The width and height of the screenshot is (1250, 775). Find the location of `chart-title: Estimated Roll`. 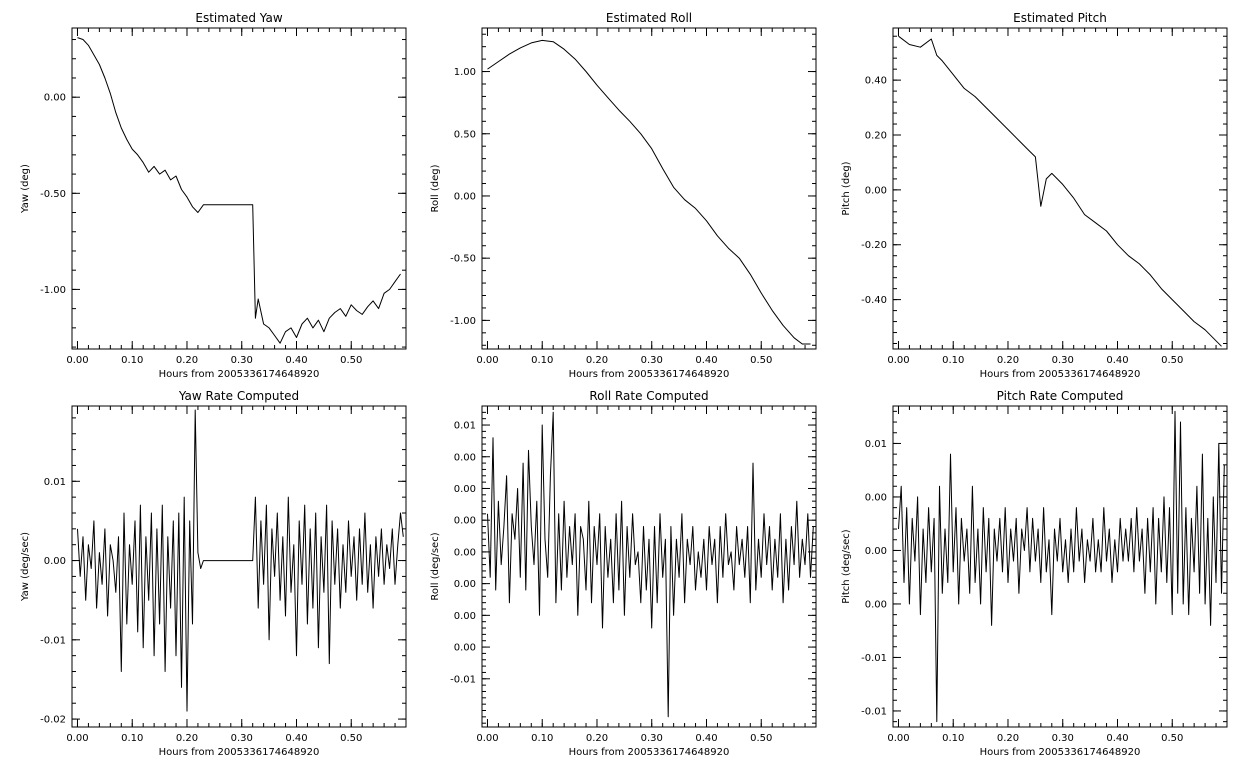

chart-title: Estimated Roll is located at coordinates (649, 18).